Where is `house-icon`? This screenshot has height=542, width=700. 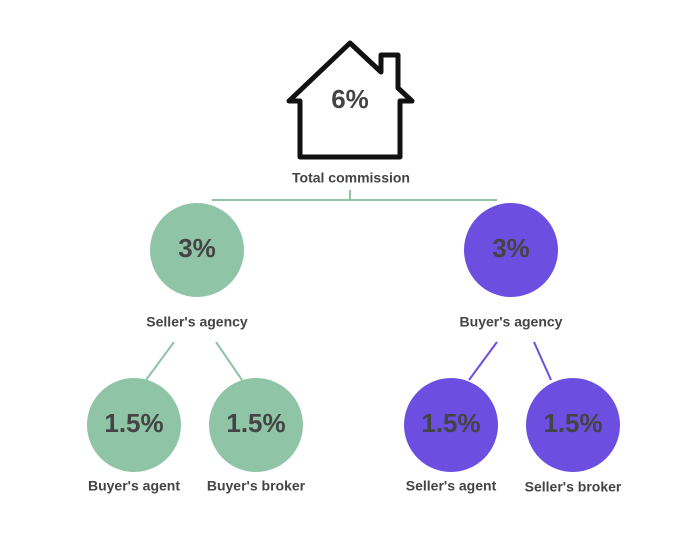
house-icon is located at coordinates (350, 100).